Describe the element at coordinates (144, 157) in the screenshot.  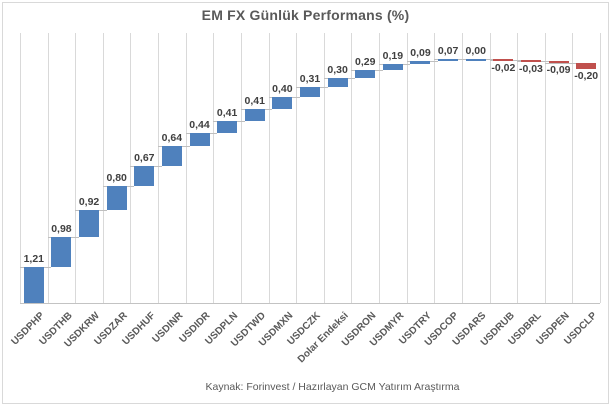
I see `value-label-USDHUF: 0,67` at that location.